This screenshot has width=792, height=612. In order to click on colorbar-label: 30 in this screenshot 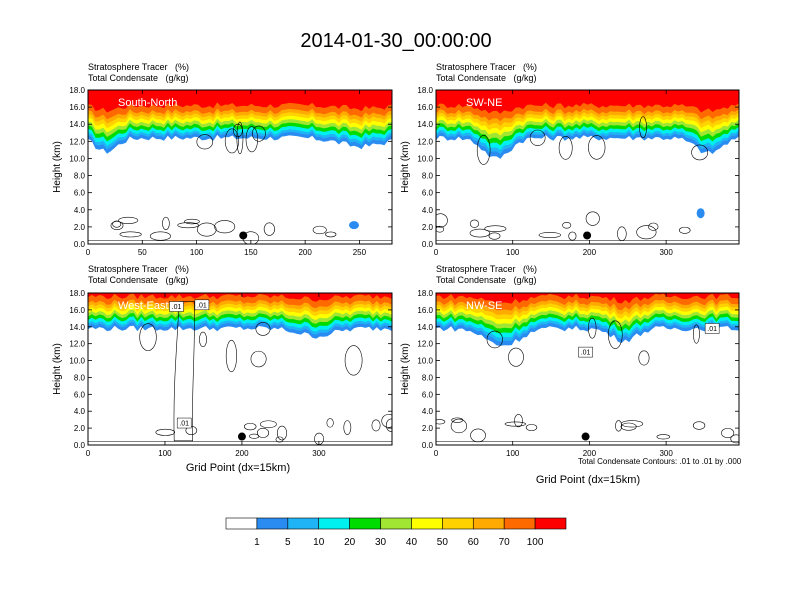, I will do `click(381, 542)`.